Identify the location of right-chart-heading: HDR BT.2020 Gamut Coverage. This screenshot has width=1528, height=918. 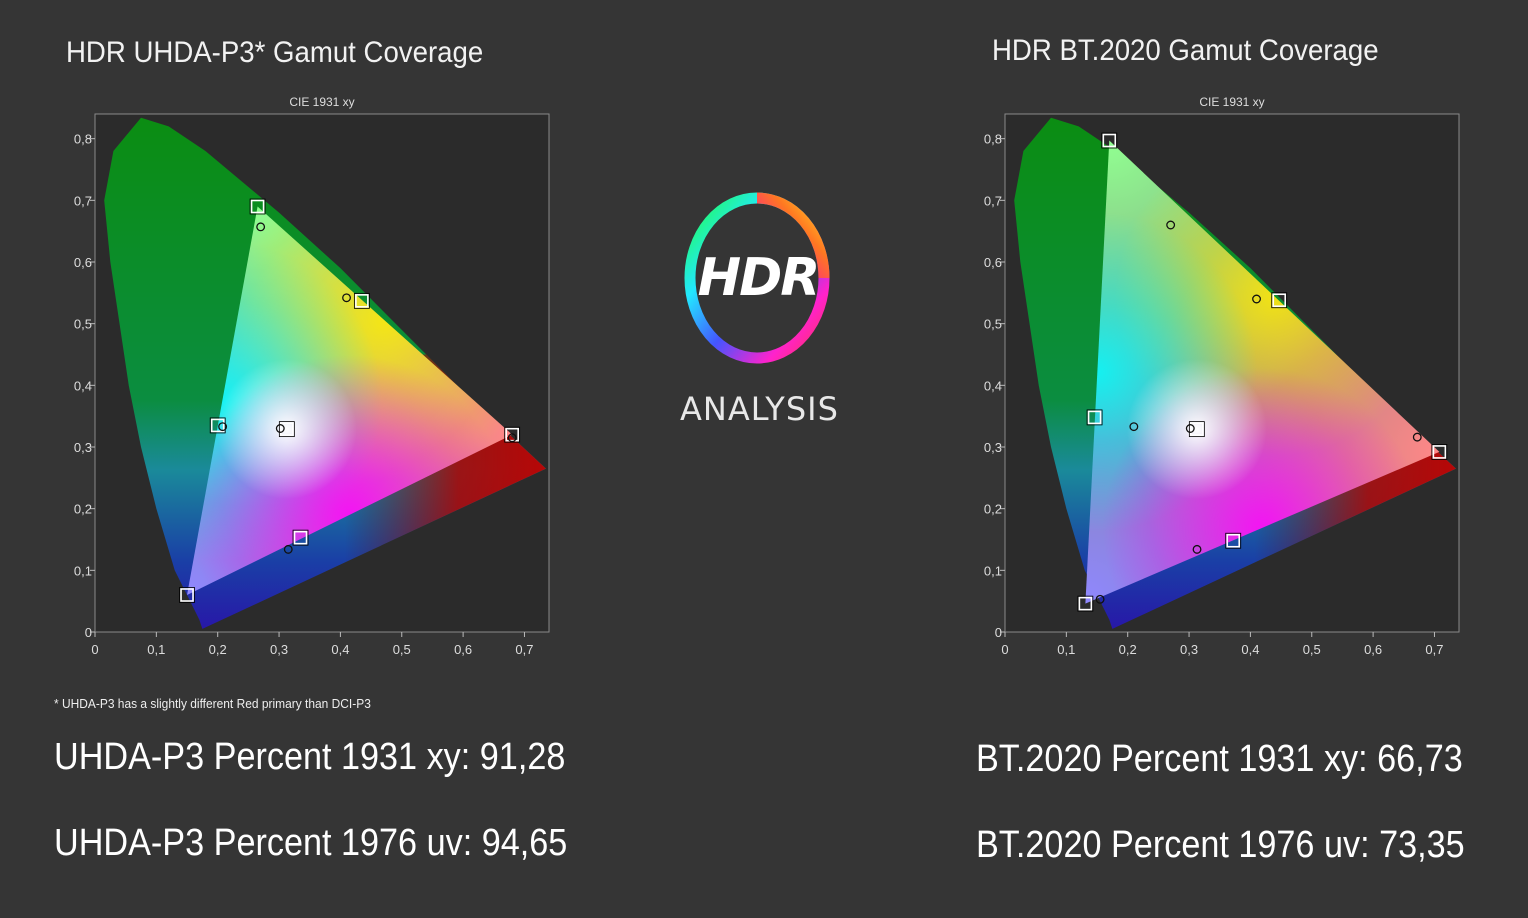
(1185, 50).